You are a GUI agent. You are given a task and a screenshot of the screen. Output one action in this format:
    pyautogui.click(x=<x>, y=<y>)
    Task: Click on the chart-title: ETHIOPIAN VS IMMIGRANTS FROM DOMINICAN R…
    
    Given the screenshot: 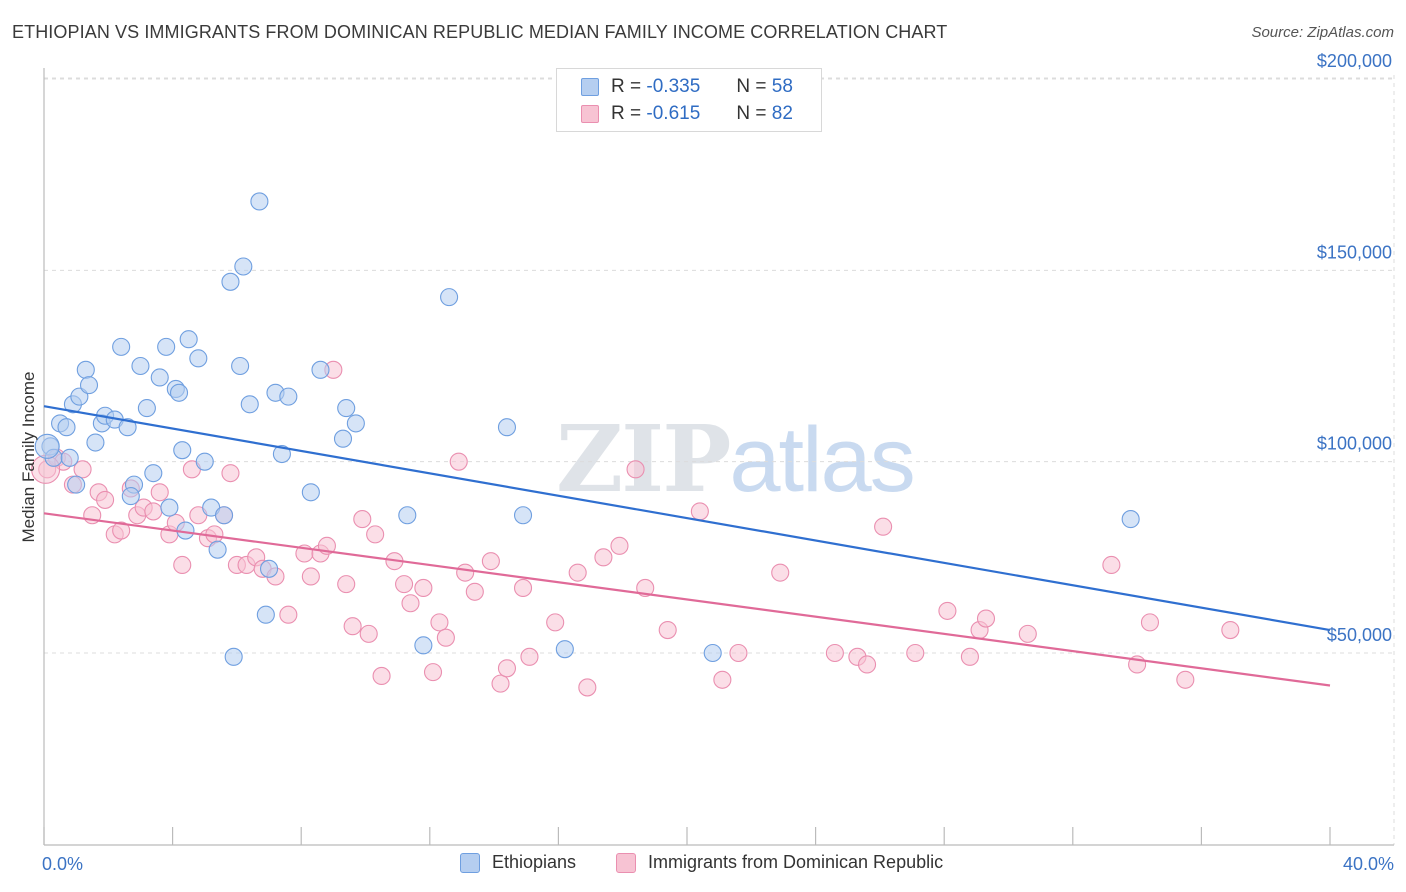 What is the action you would take?
    pyautogui.click(x=480, y=32)
    